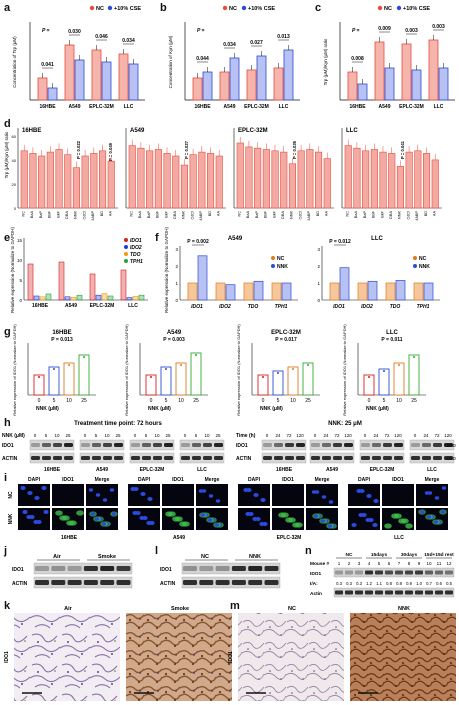  What do you see at coordinates (342, 653) in the screenshot?
I see `panel-m-ihc: NC NNK IDO1` at bounding box center [342, 653].